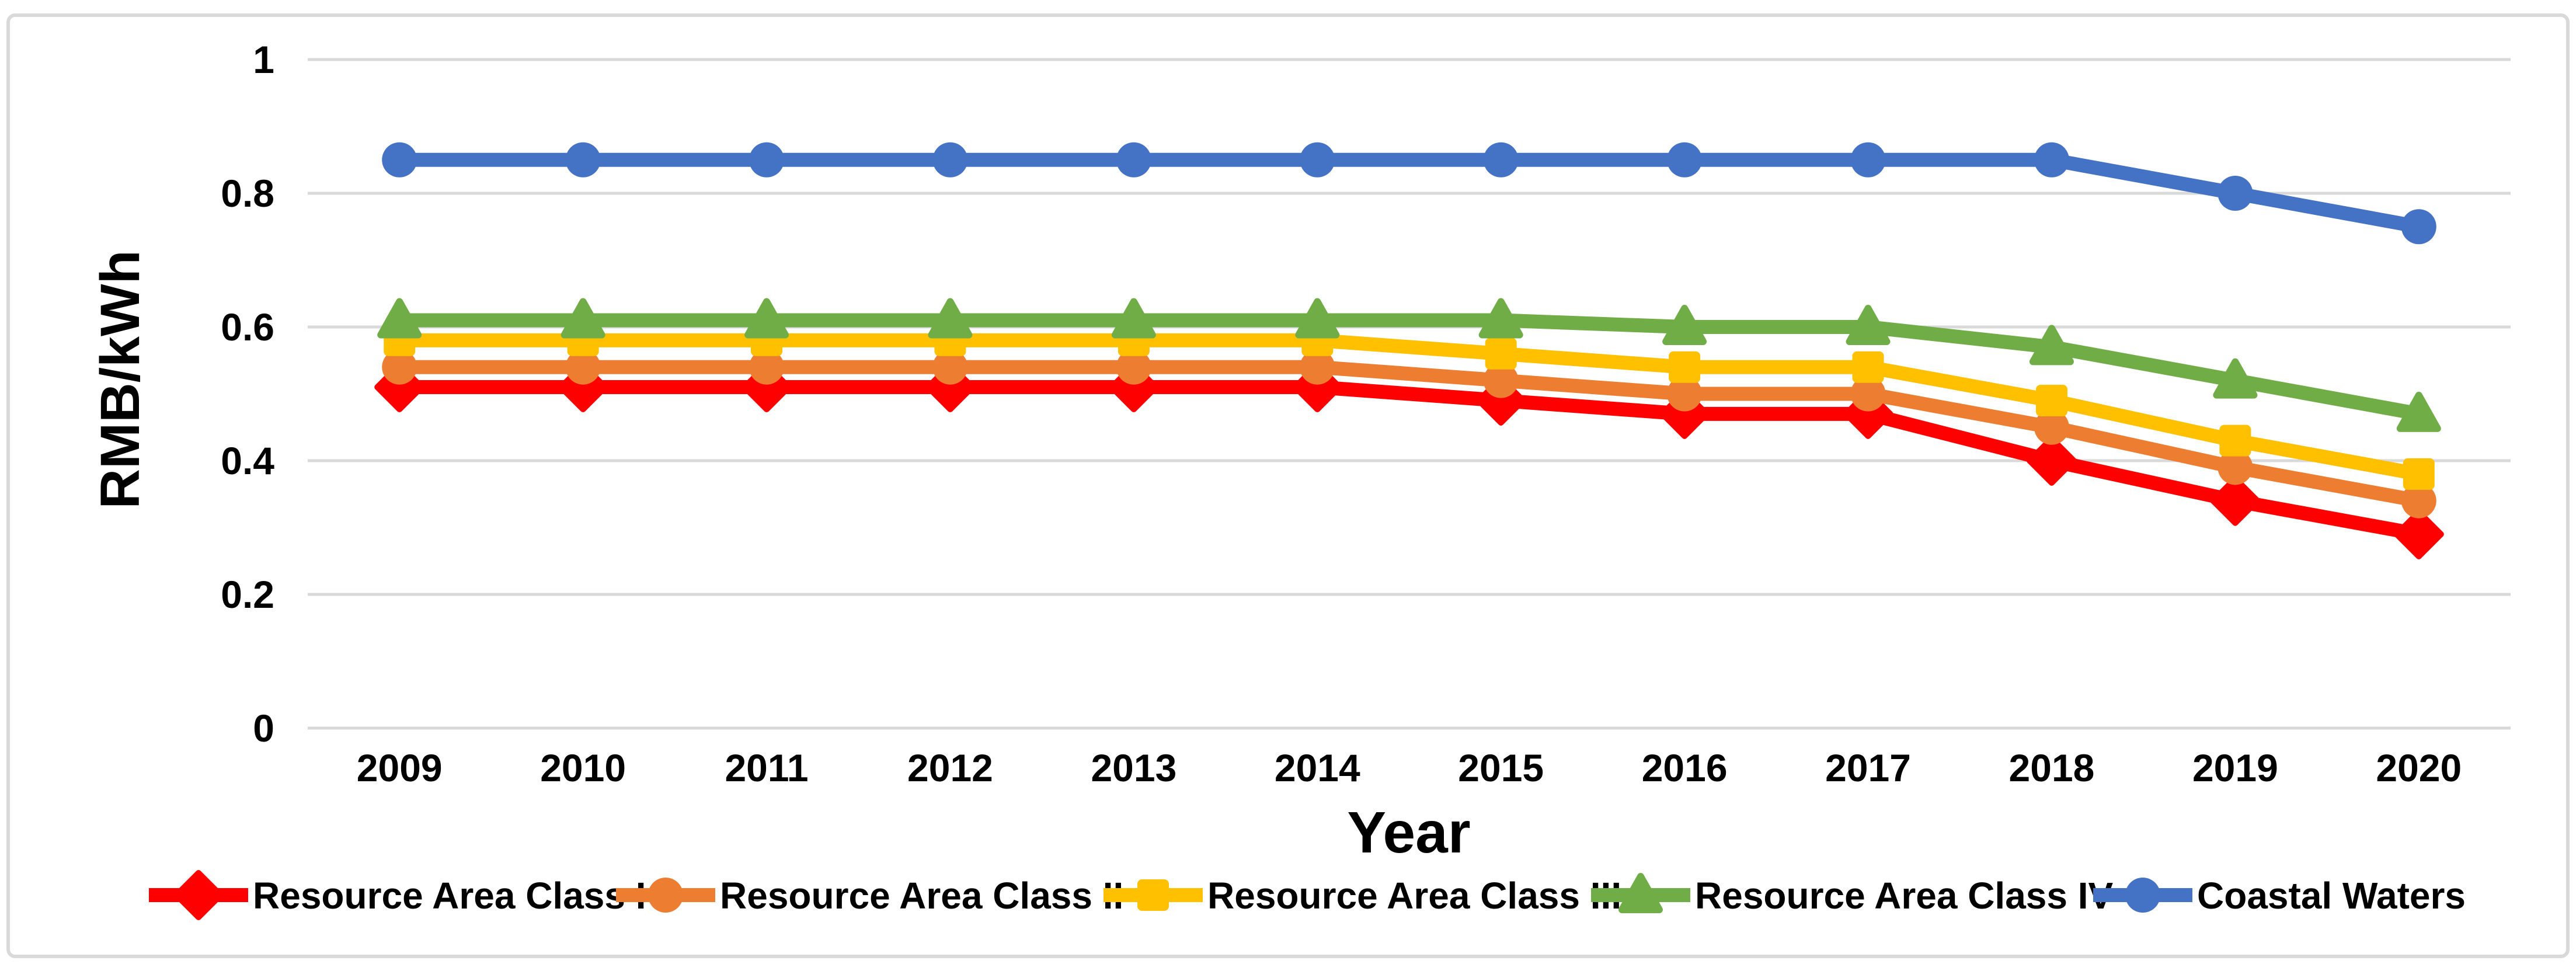  What do you see at coordinates (247, 460) in the screenshot?
I see `y-tick-label: 0.4` at bounding box center [247, 460].